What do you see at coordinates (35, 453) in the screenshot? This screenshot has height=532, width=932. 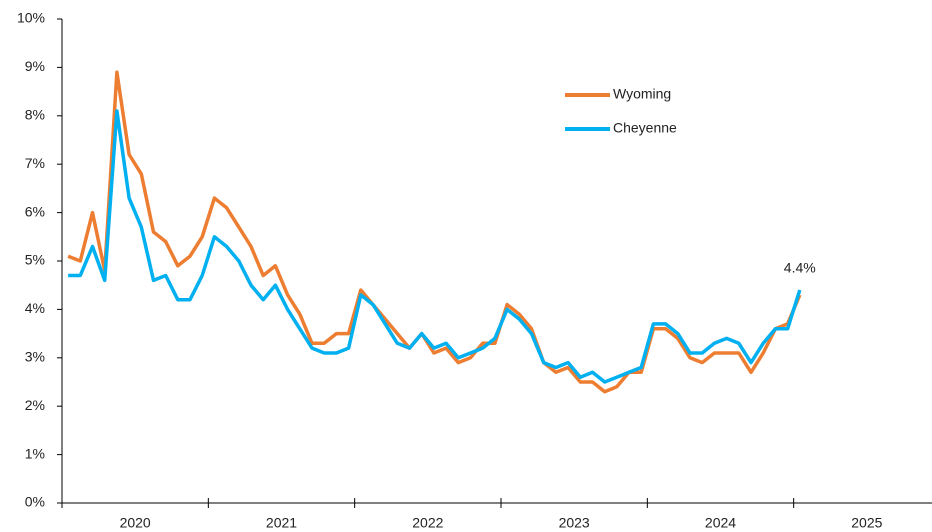 I see `y-tick-label: 1%` at bounding box center [35, 453].